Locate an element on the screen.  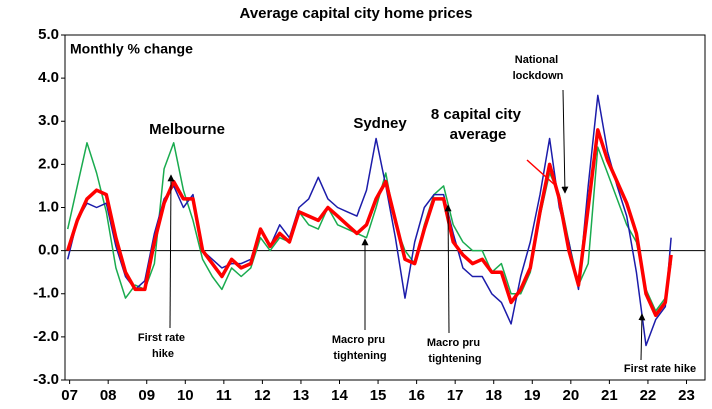
x-tick-label: 20 is located at coordinates (570, 395).